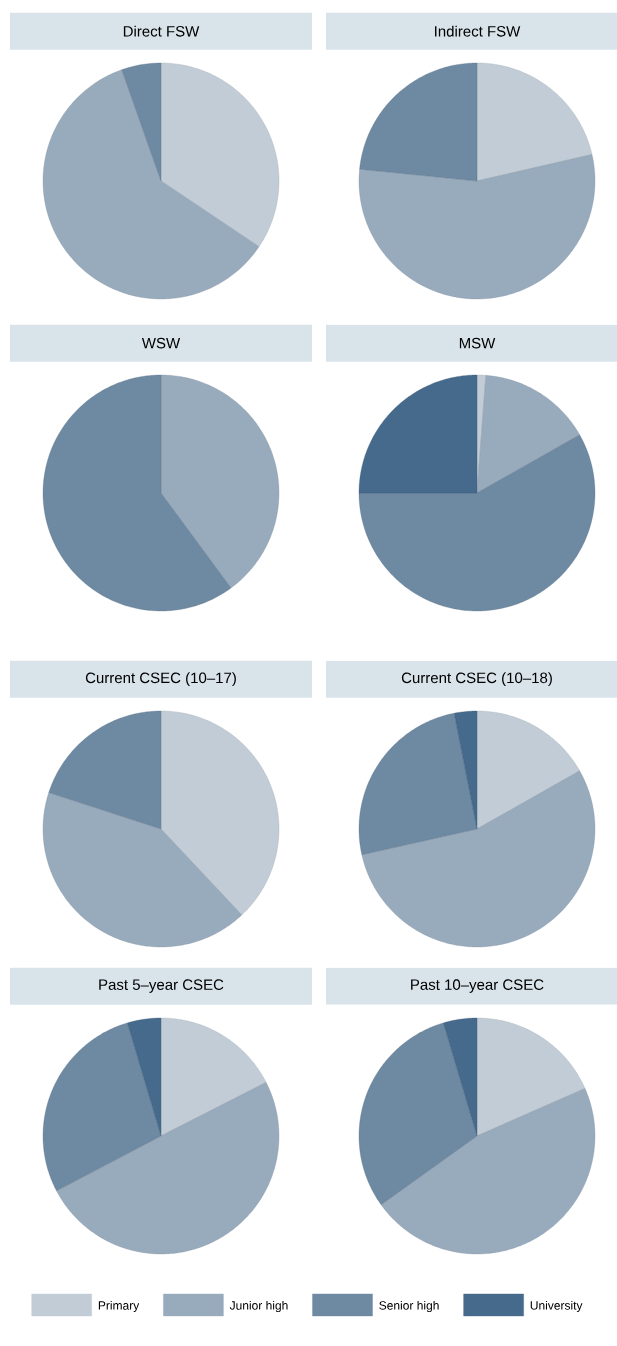 Image resolution: width=617 pixels, height=1346 pixels. Describe the element at coordinates (477, 986) in the screenshot. I see `chart-title: Past 10–year CSEC` at that location.